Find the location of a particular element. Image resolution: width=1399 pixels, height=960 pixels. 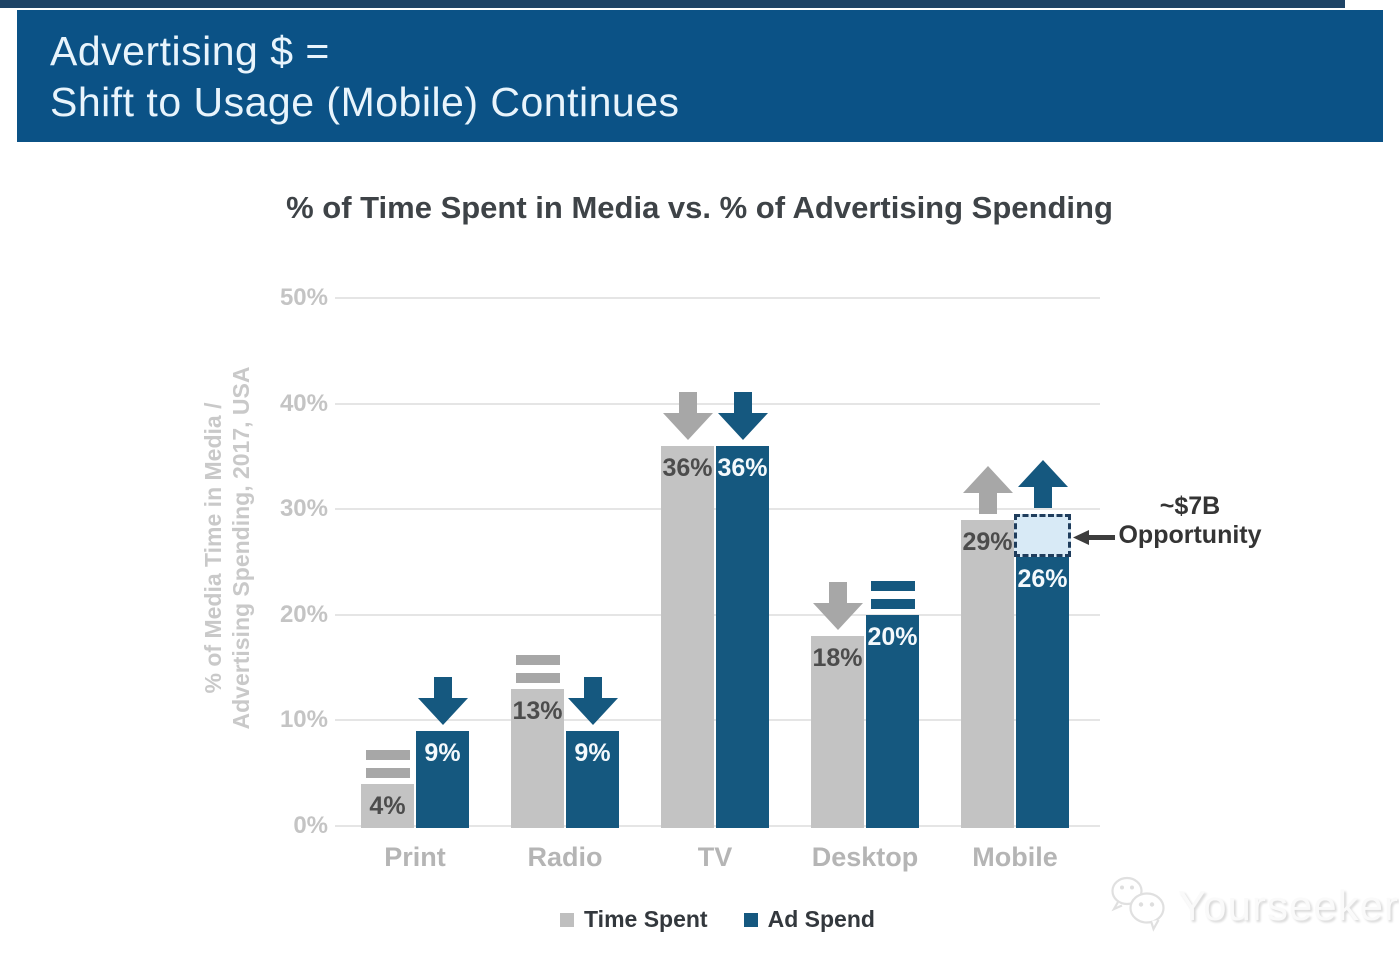

y-tick-label: 20% is located at coordinates (303, 614).